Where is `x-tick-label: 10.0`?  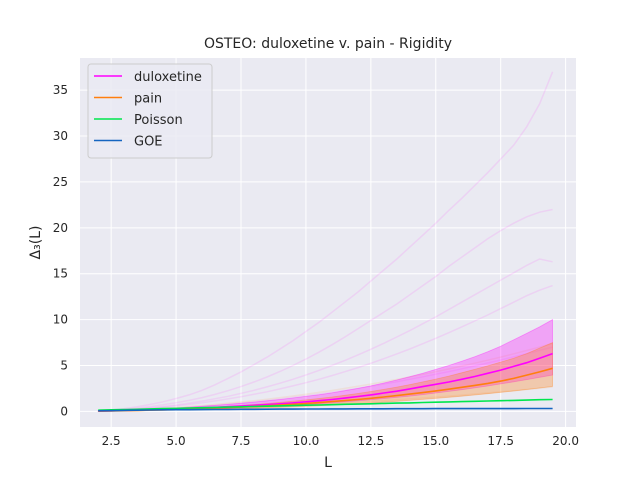 x-tick-label: 10.0 is located at coordinates (306, 441).